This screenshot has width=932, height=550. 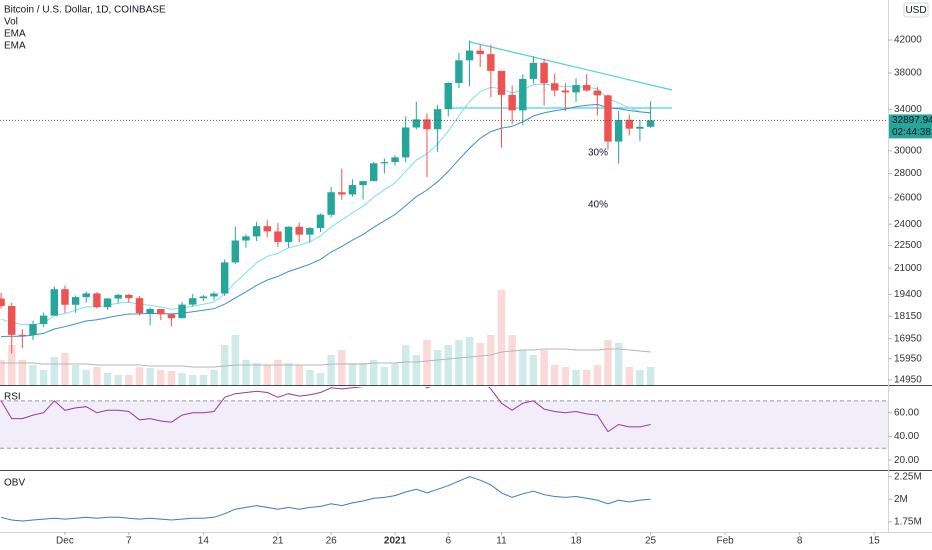 I want to click on y-tick-label: 28000, so click(x=908, y=173).